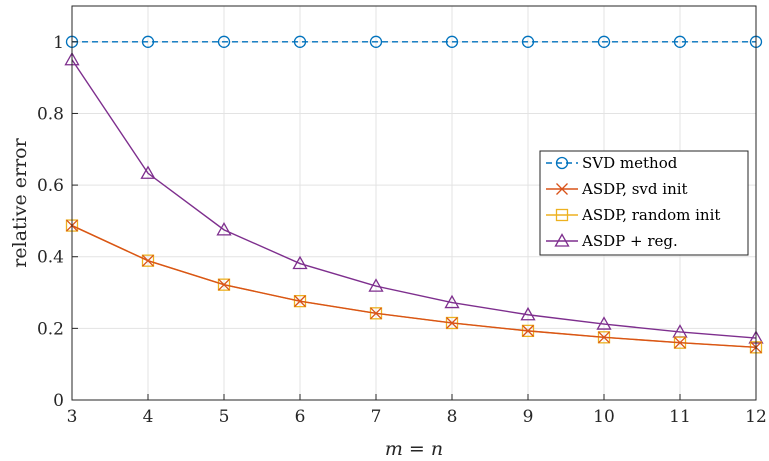 This screenshot has width=769, height=461. What do you see at coordinates (604, 417) in the screenshot?
I see `x-tick-label: 10` at bounding box center [604, 417].